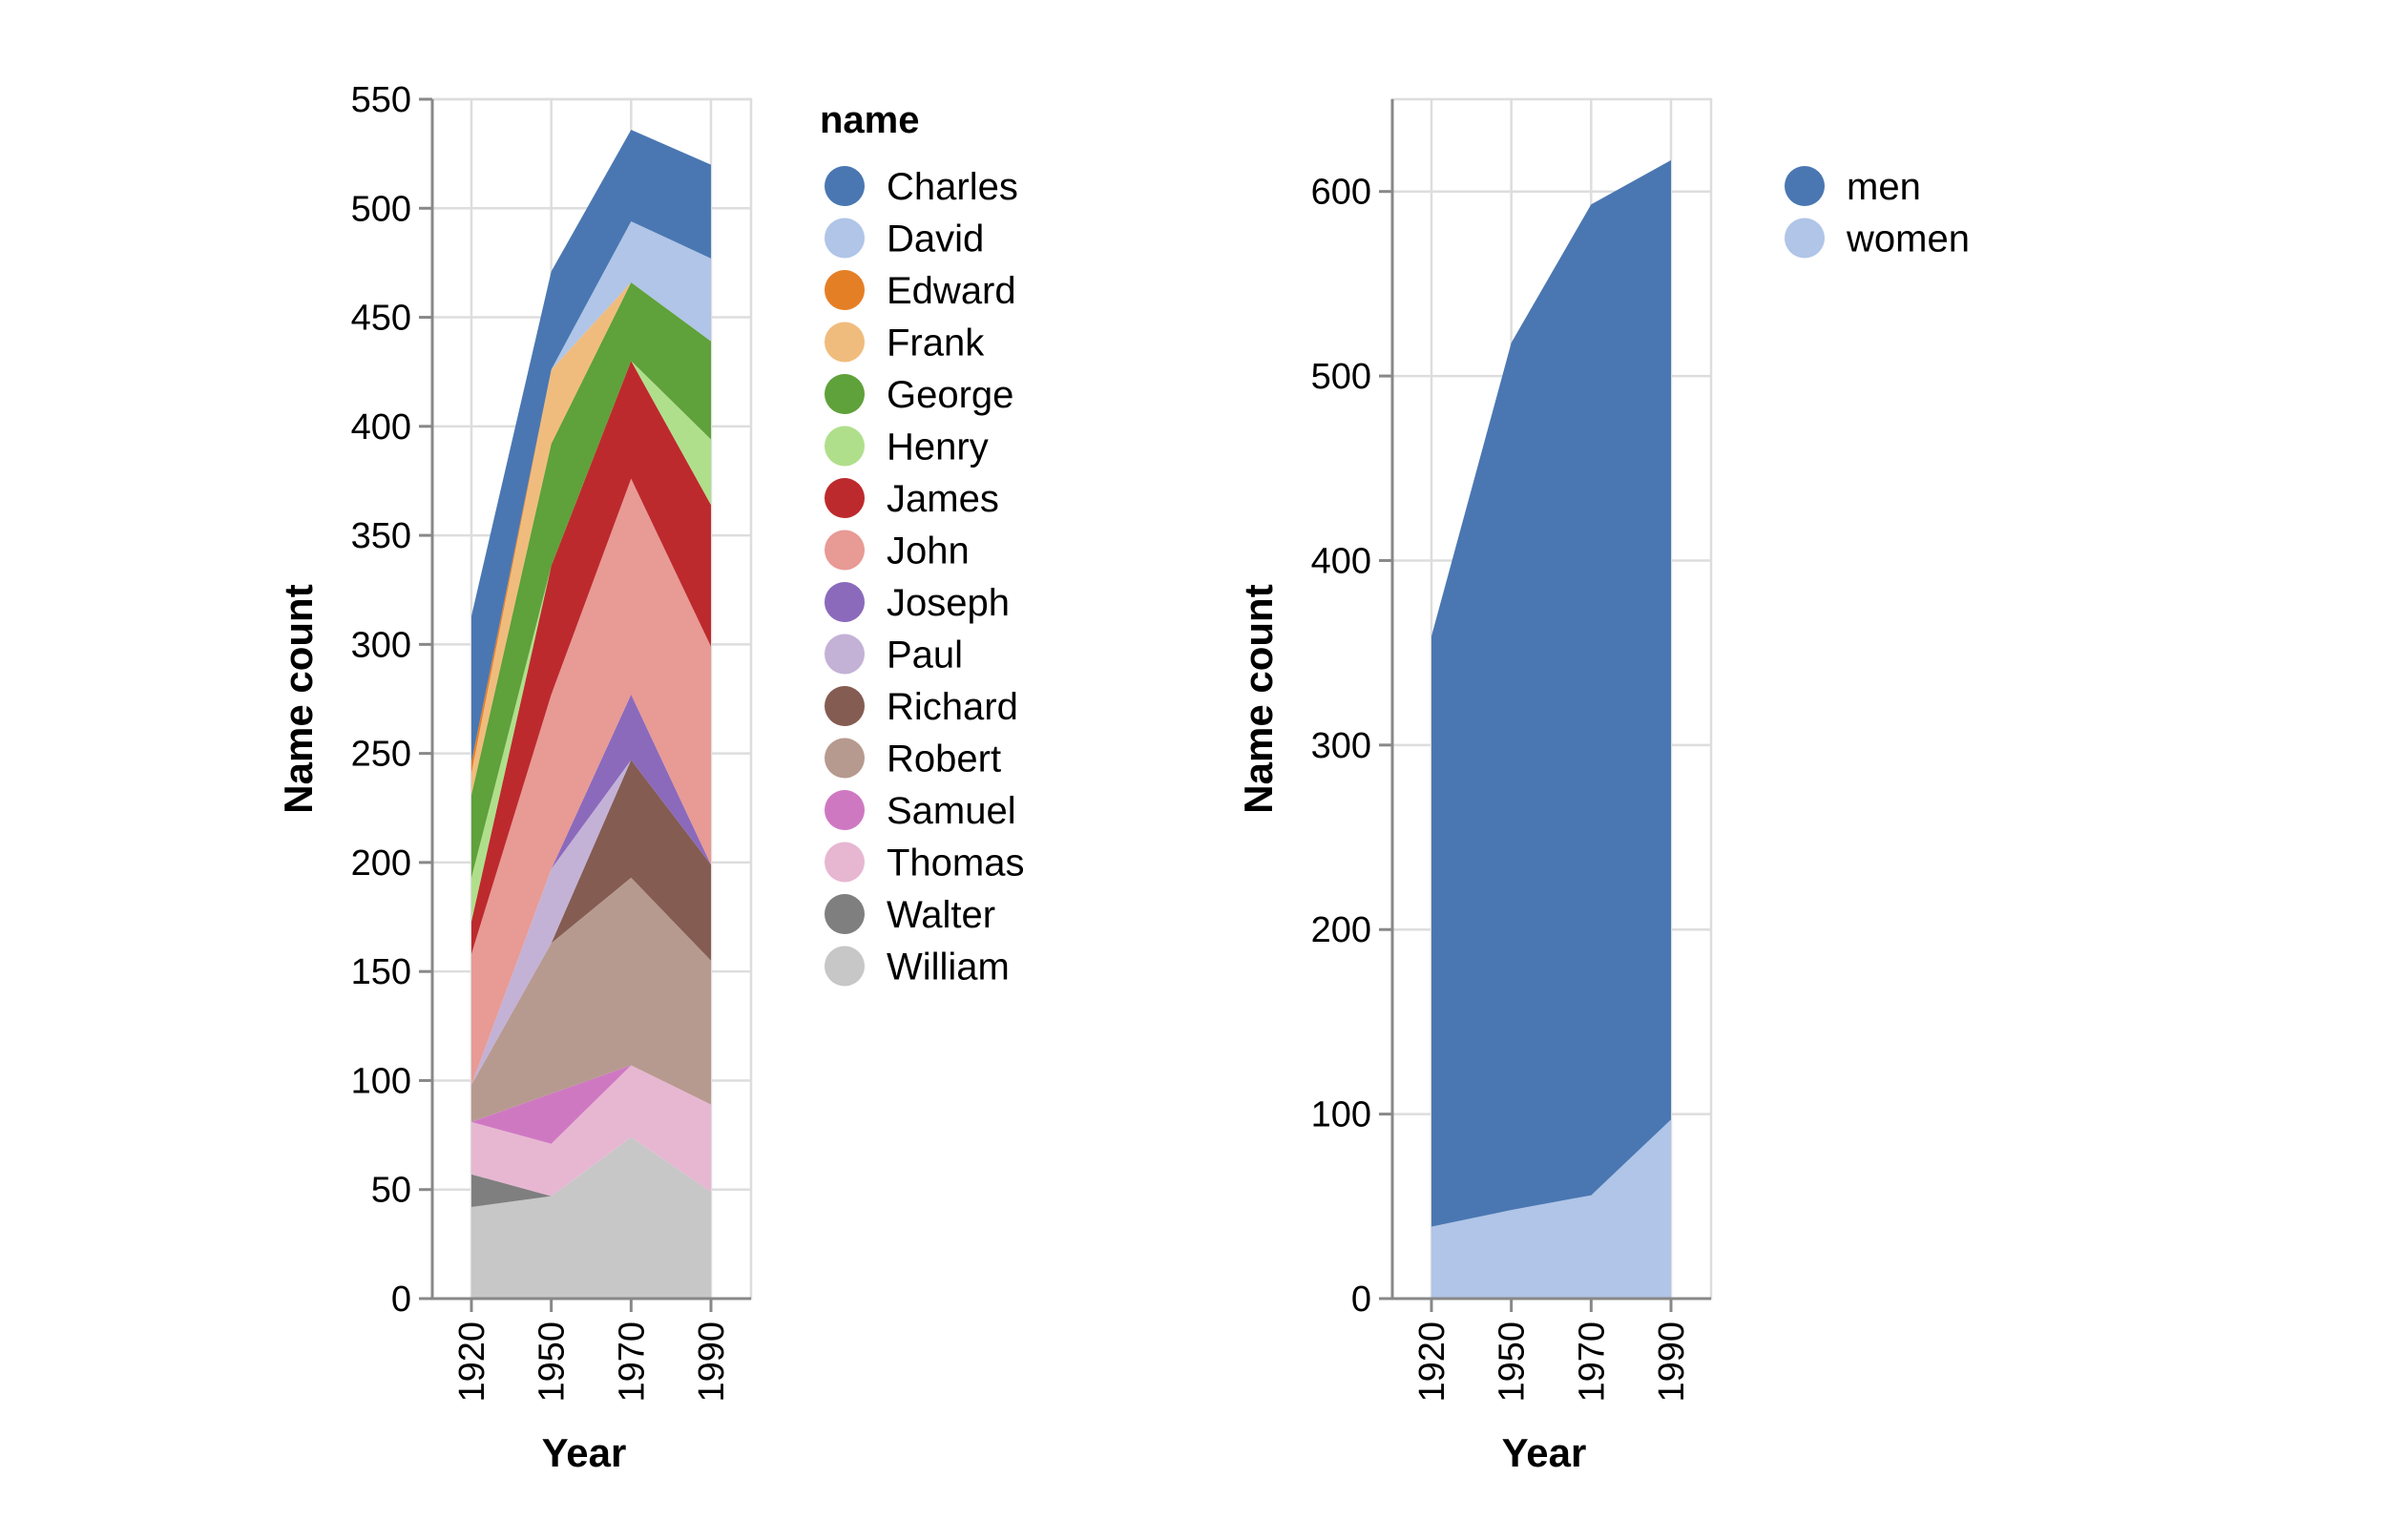  What do you see at coordinates (952, 707) in the screenshot?
I see `legend-label: Richard` at bounding box center [952, 707].